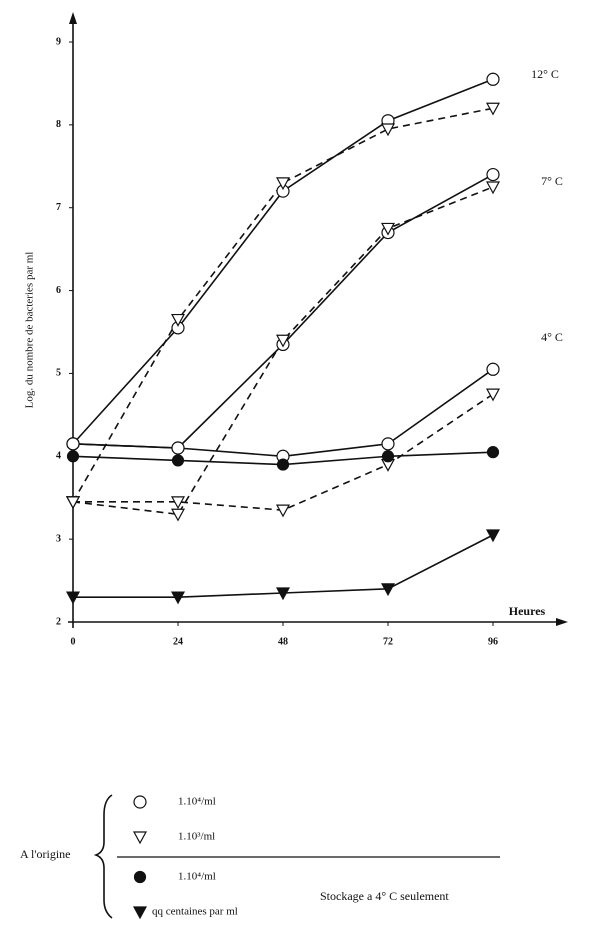 The height and width of the screenshot is (938, 600). Describe the element at coordinates (283, 641) in the screenshot. I see `x-tick-label: 48` at that location.